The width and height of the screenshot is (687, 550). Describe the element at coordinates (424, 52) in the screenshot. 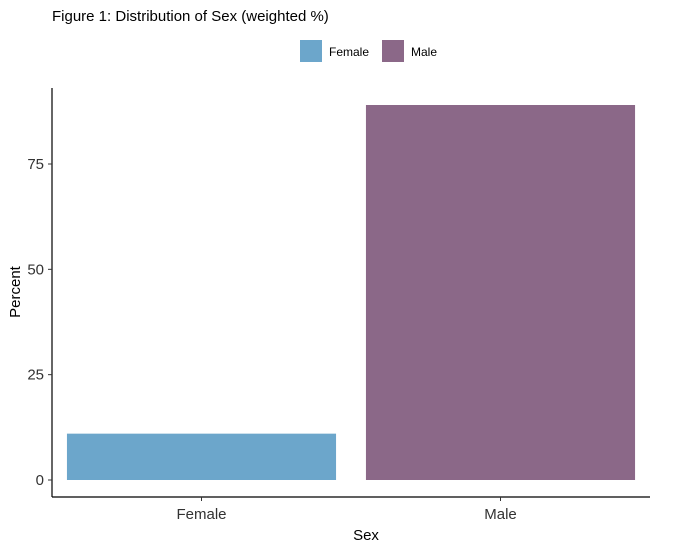

I see `legend-label-male: Male` at that location.